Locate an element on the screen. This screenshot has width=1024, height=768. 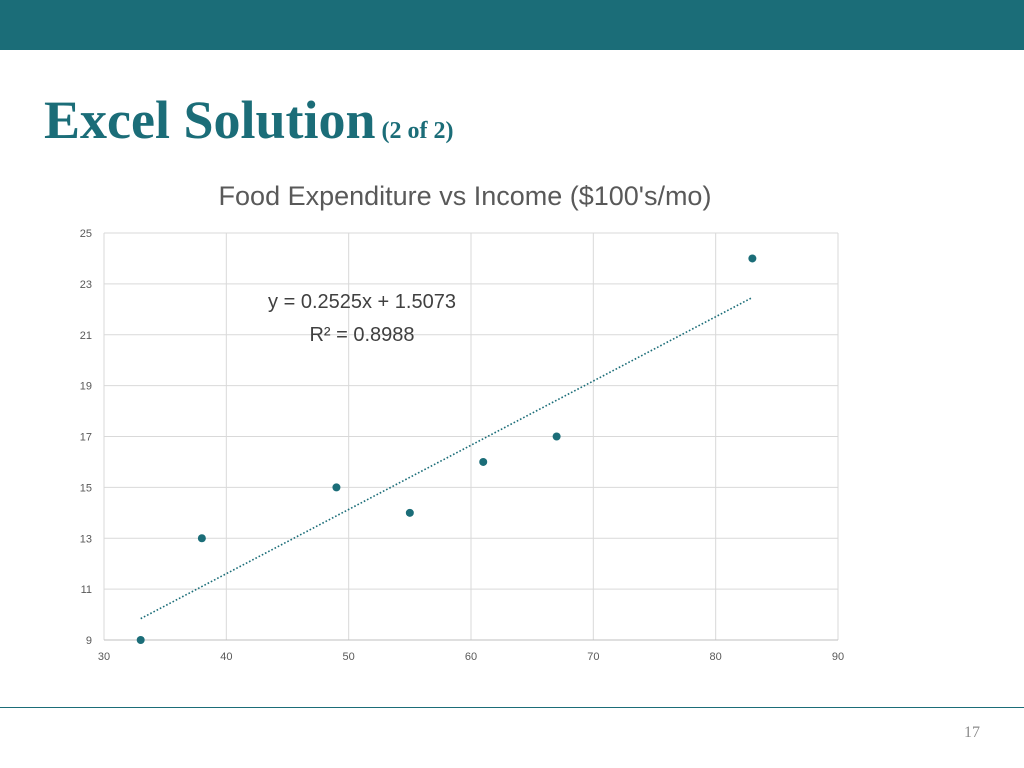
y-tick-label: 11 is located at coordinates (86, 590).